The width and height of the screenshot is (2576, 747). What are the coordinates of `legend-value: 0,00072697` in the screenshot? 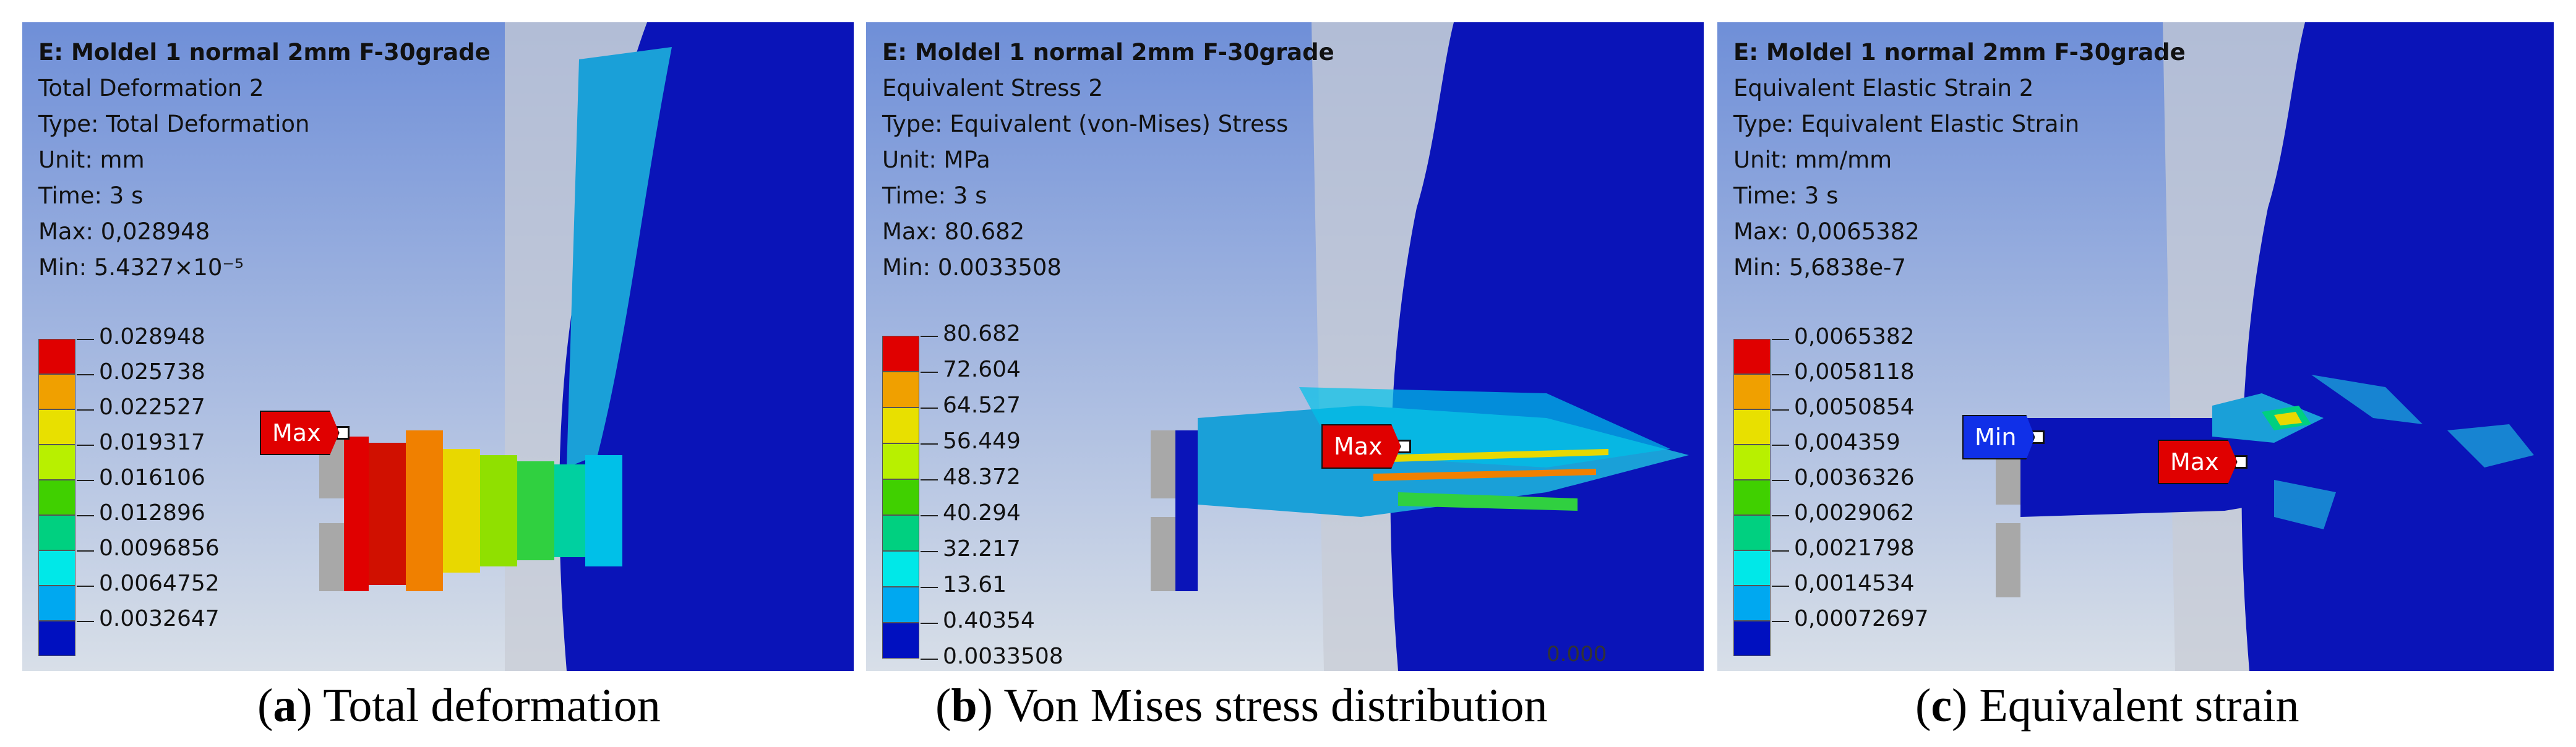 It's located at (1861, 618).